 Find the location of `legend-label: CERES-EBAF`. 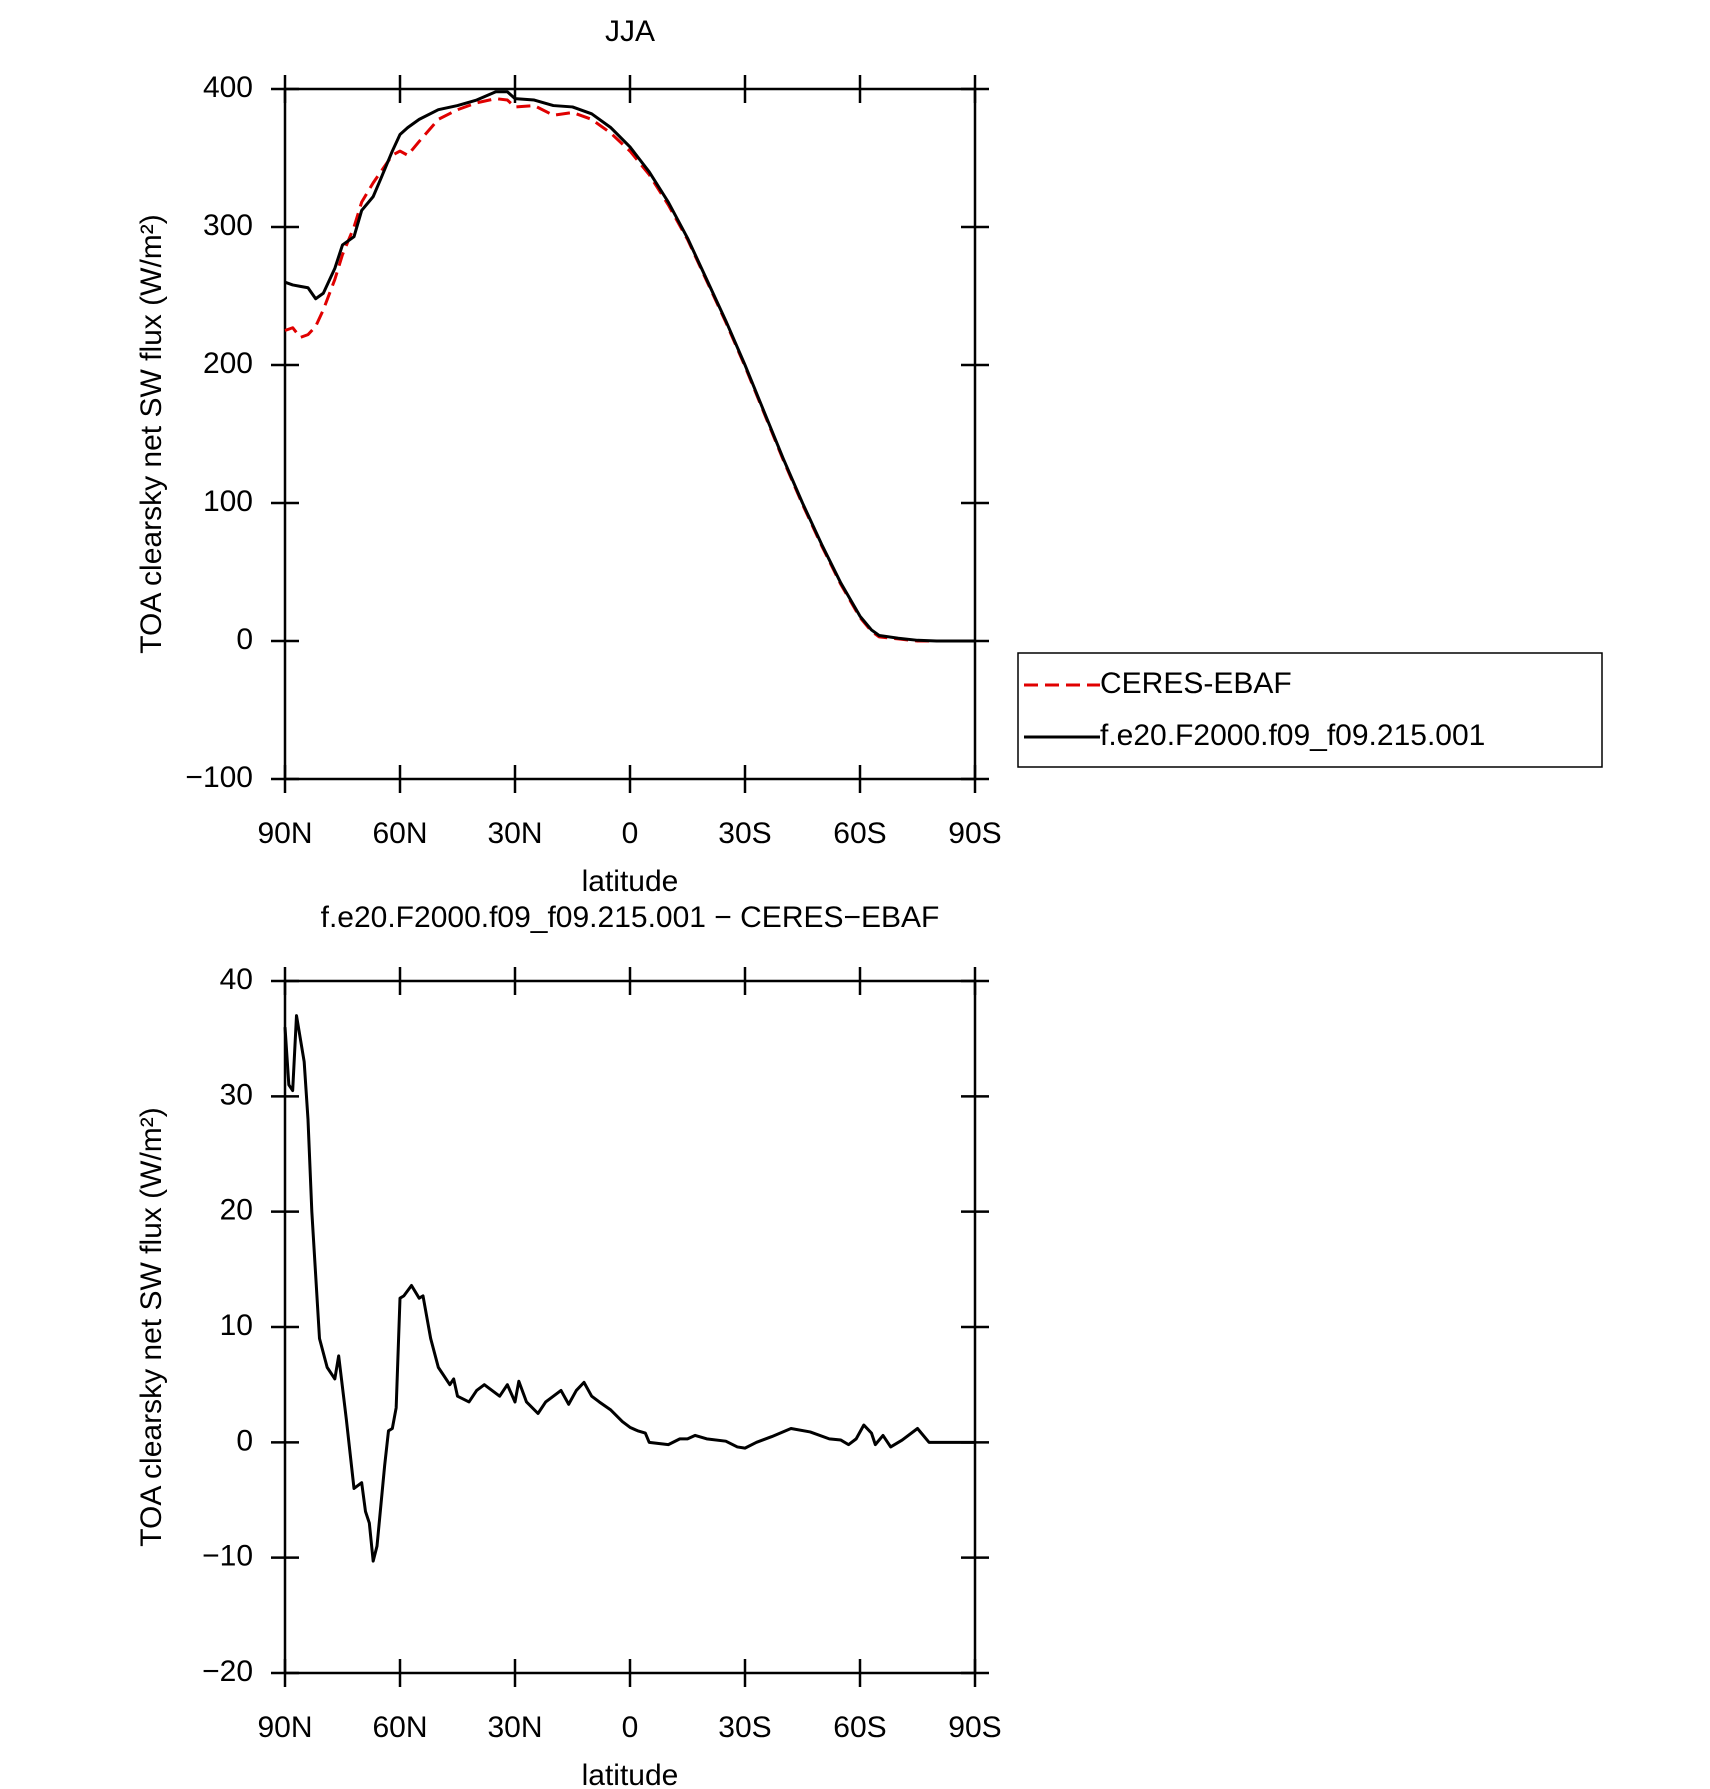

legend-label: CERES-EBAF is located at coordinates (1196, 683).